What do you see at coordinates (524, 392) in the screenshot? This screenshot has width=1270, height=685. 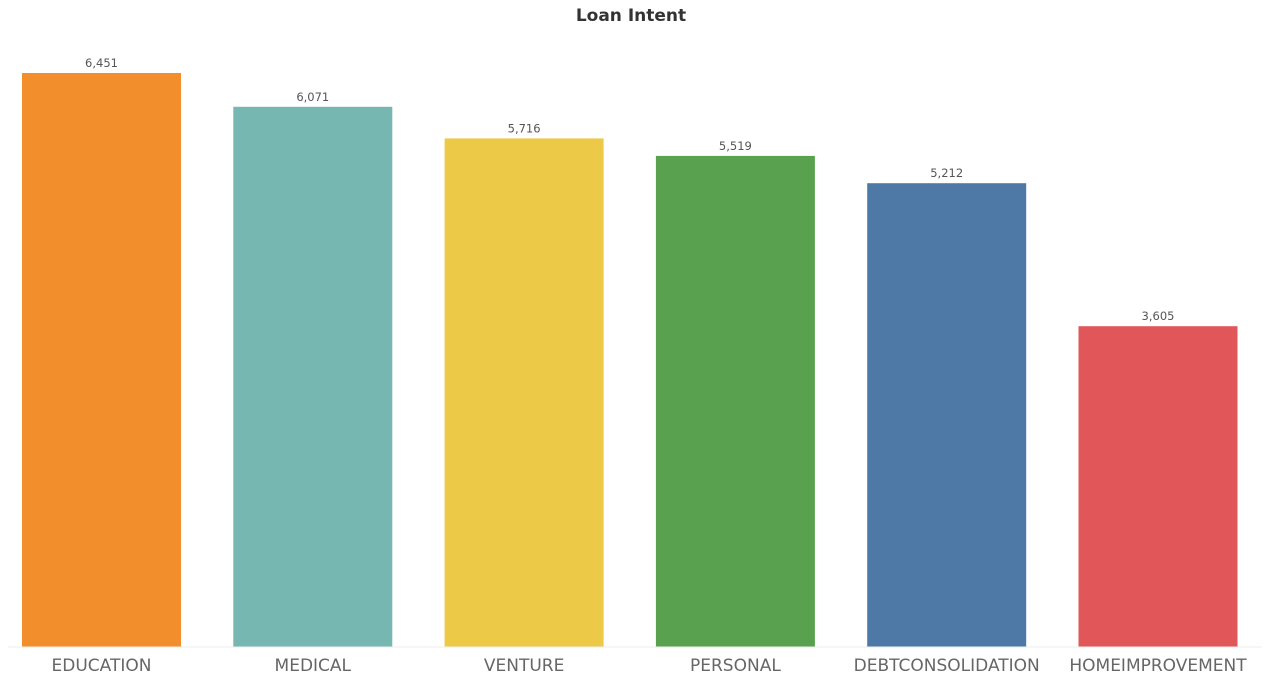 I see `bar-venture` at bounding box center [524, 392].